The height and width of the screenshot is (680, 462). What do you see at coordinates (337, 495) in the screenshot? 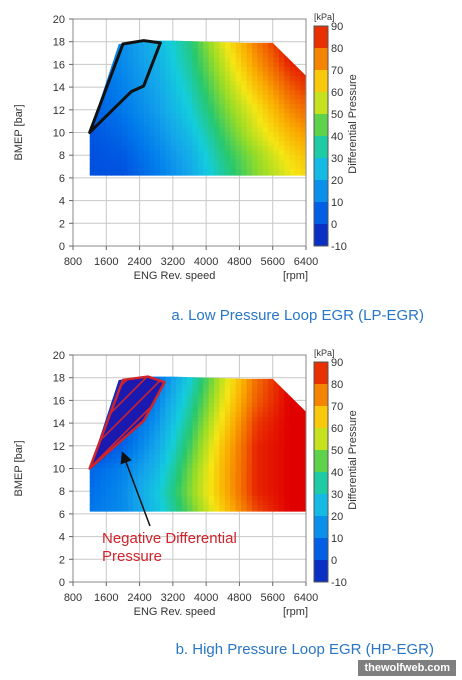
I see `colorbar-tick-label: 30` at bounding box center [337, 495].